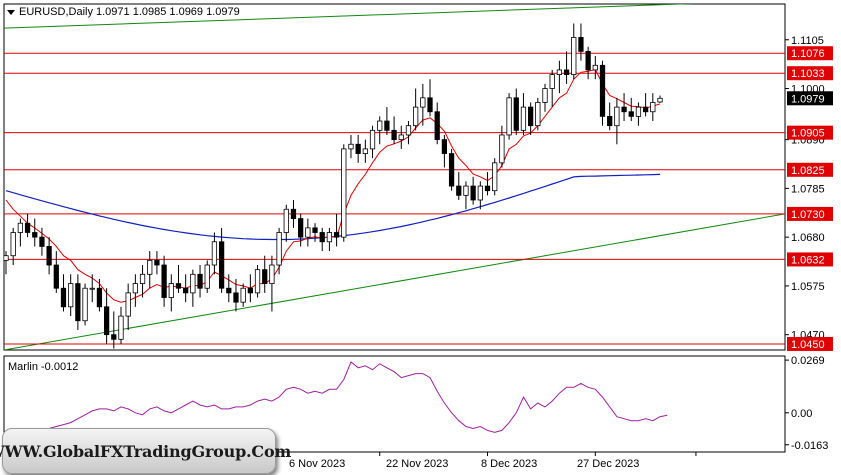  Describe the element at coordinates (808, 361) in the screenshot. I see `marlin-tick-label: 0.0269` at that location.